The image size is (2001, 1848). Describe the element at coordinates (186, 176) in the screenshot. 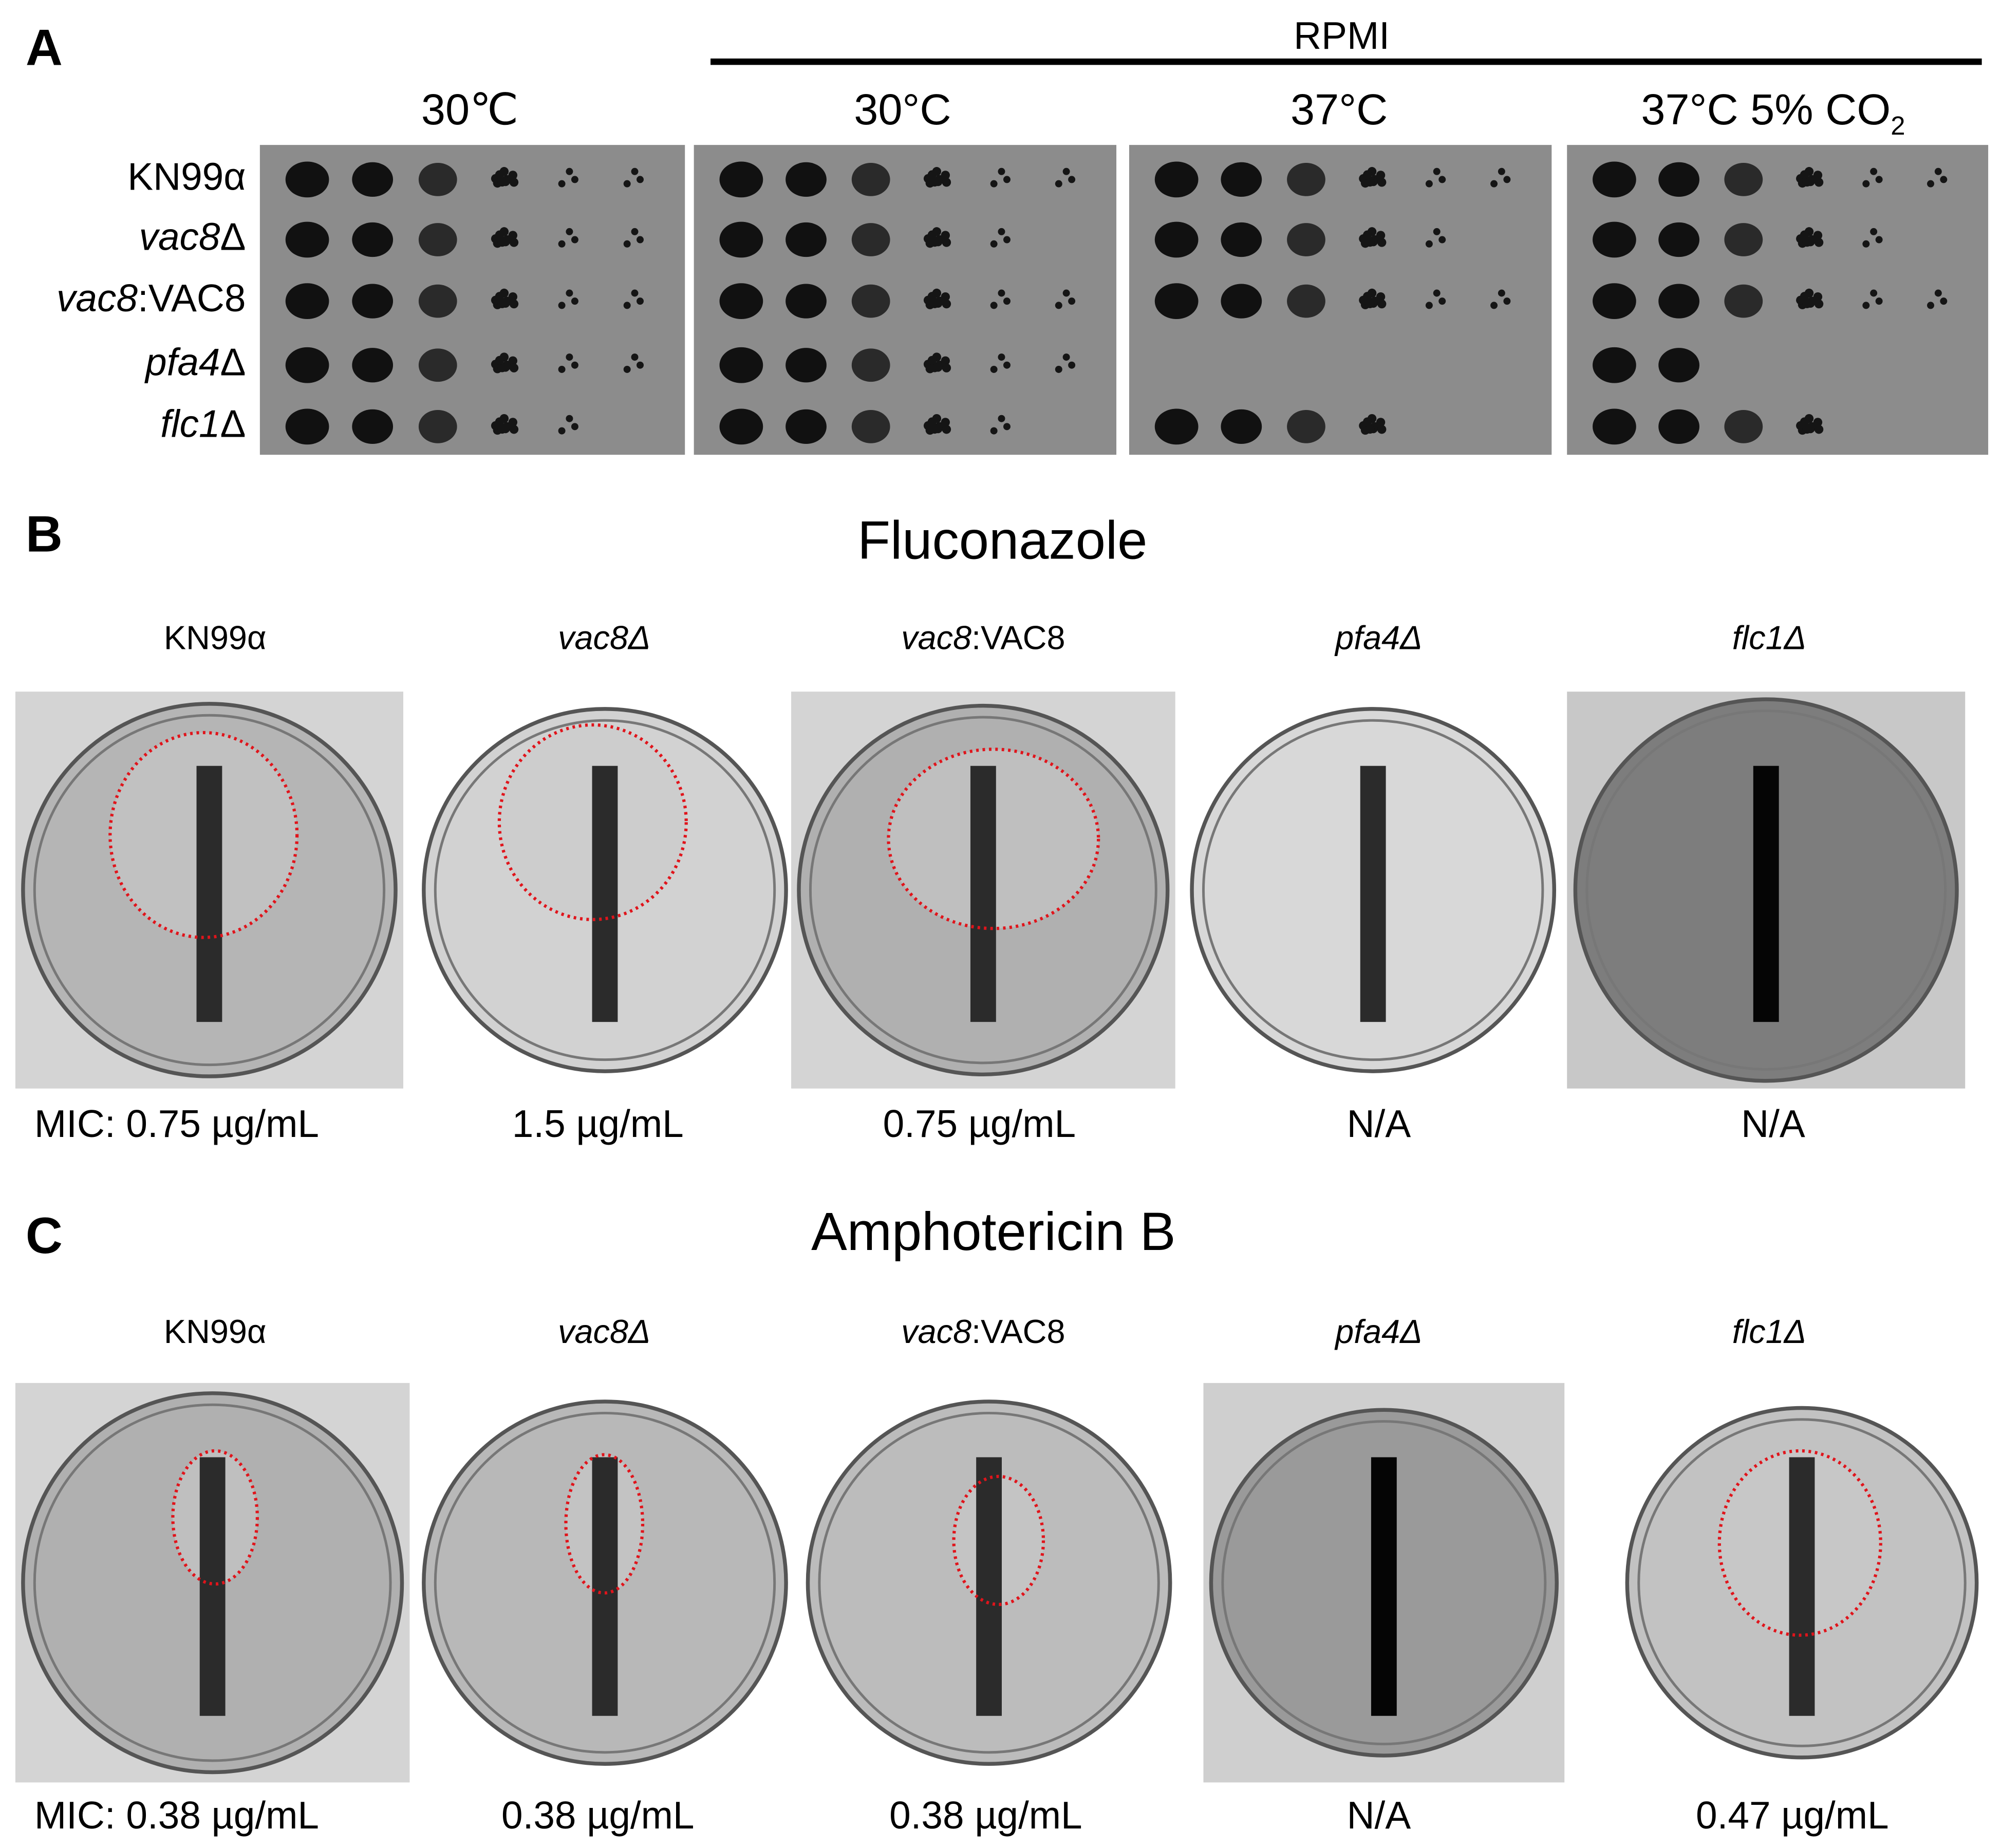

I see `text-part: KN99α` at that location.